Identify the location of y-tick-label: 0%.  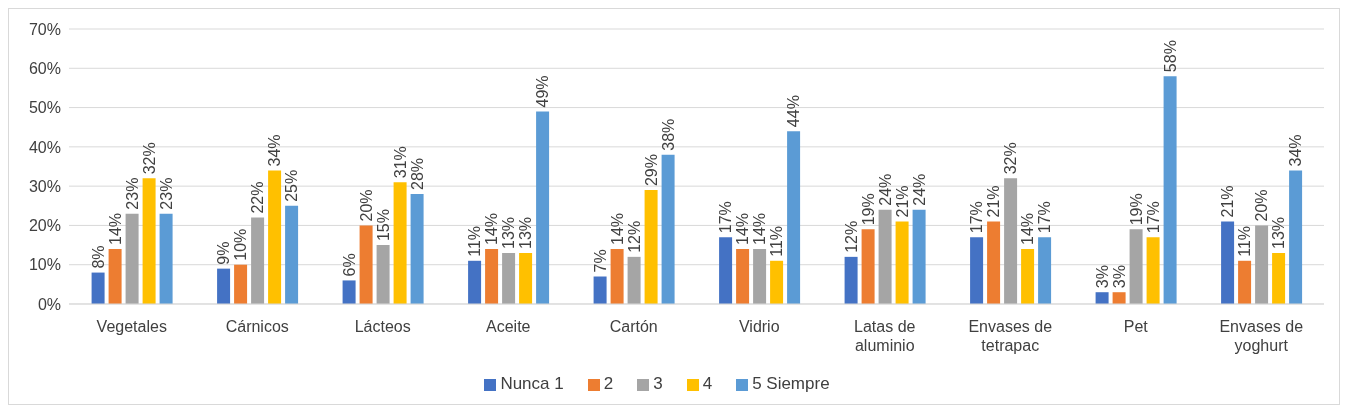
(49, 304).